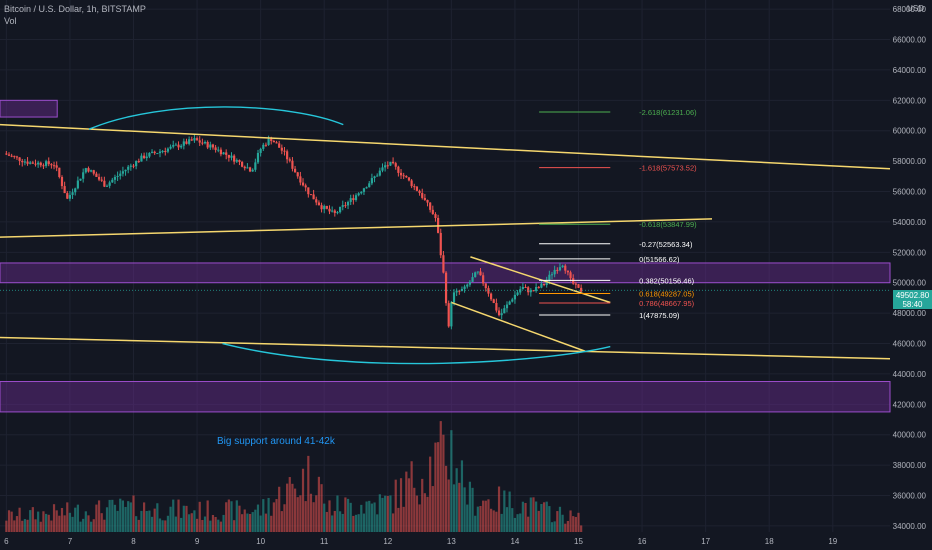 The height and width of the screenshot is (550, 932). What do you see at coordinates (910, 131) in the screenshot?
I see `price-tick-label: 60000.00` at bounding box center [910, 131].